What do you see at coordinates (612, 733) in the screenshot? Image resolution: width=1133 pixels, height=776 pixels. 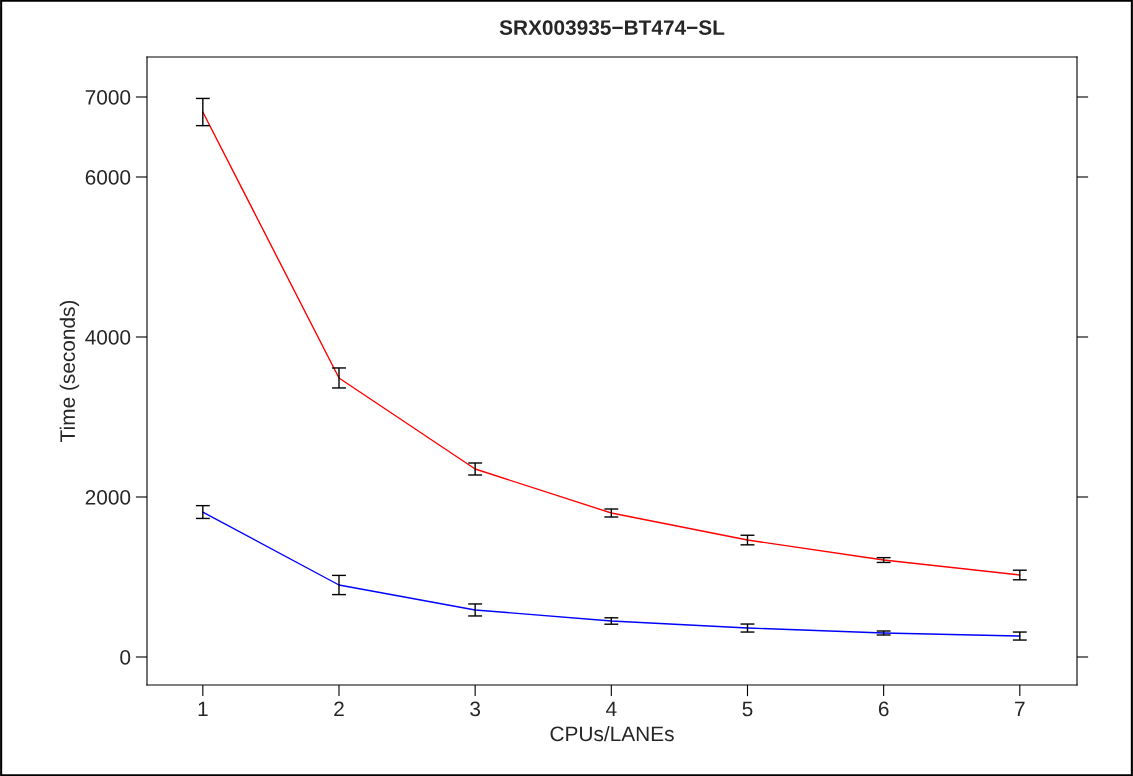 I see `x-axis-title: CPUs/LANEs` at bounding box center [612, 733].